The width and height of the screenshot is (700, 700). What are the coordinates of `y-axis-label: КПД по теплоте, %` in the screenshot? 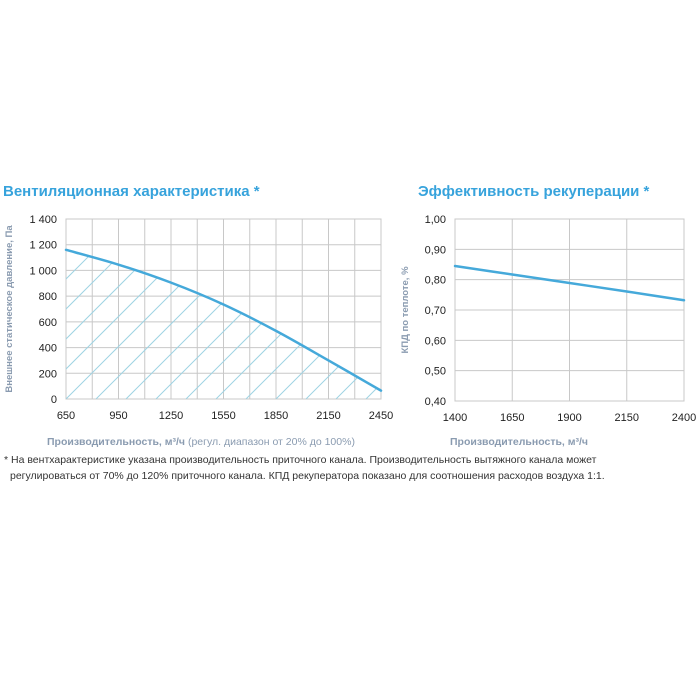 It's located at (405, 310).